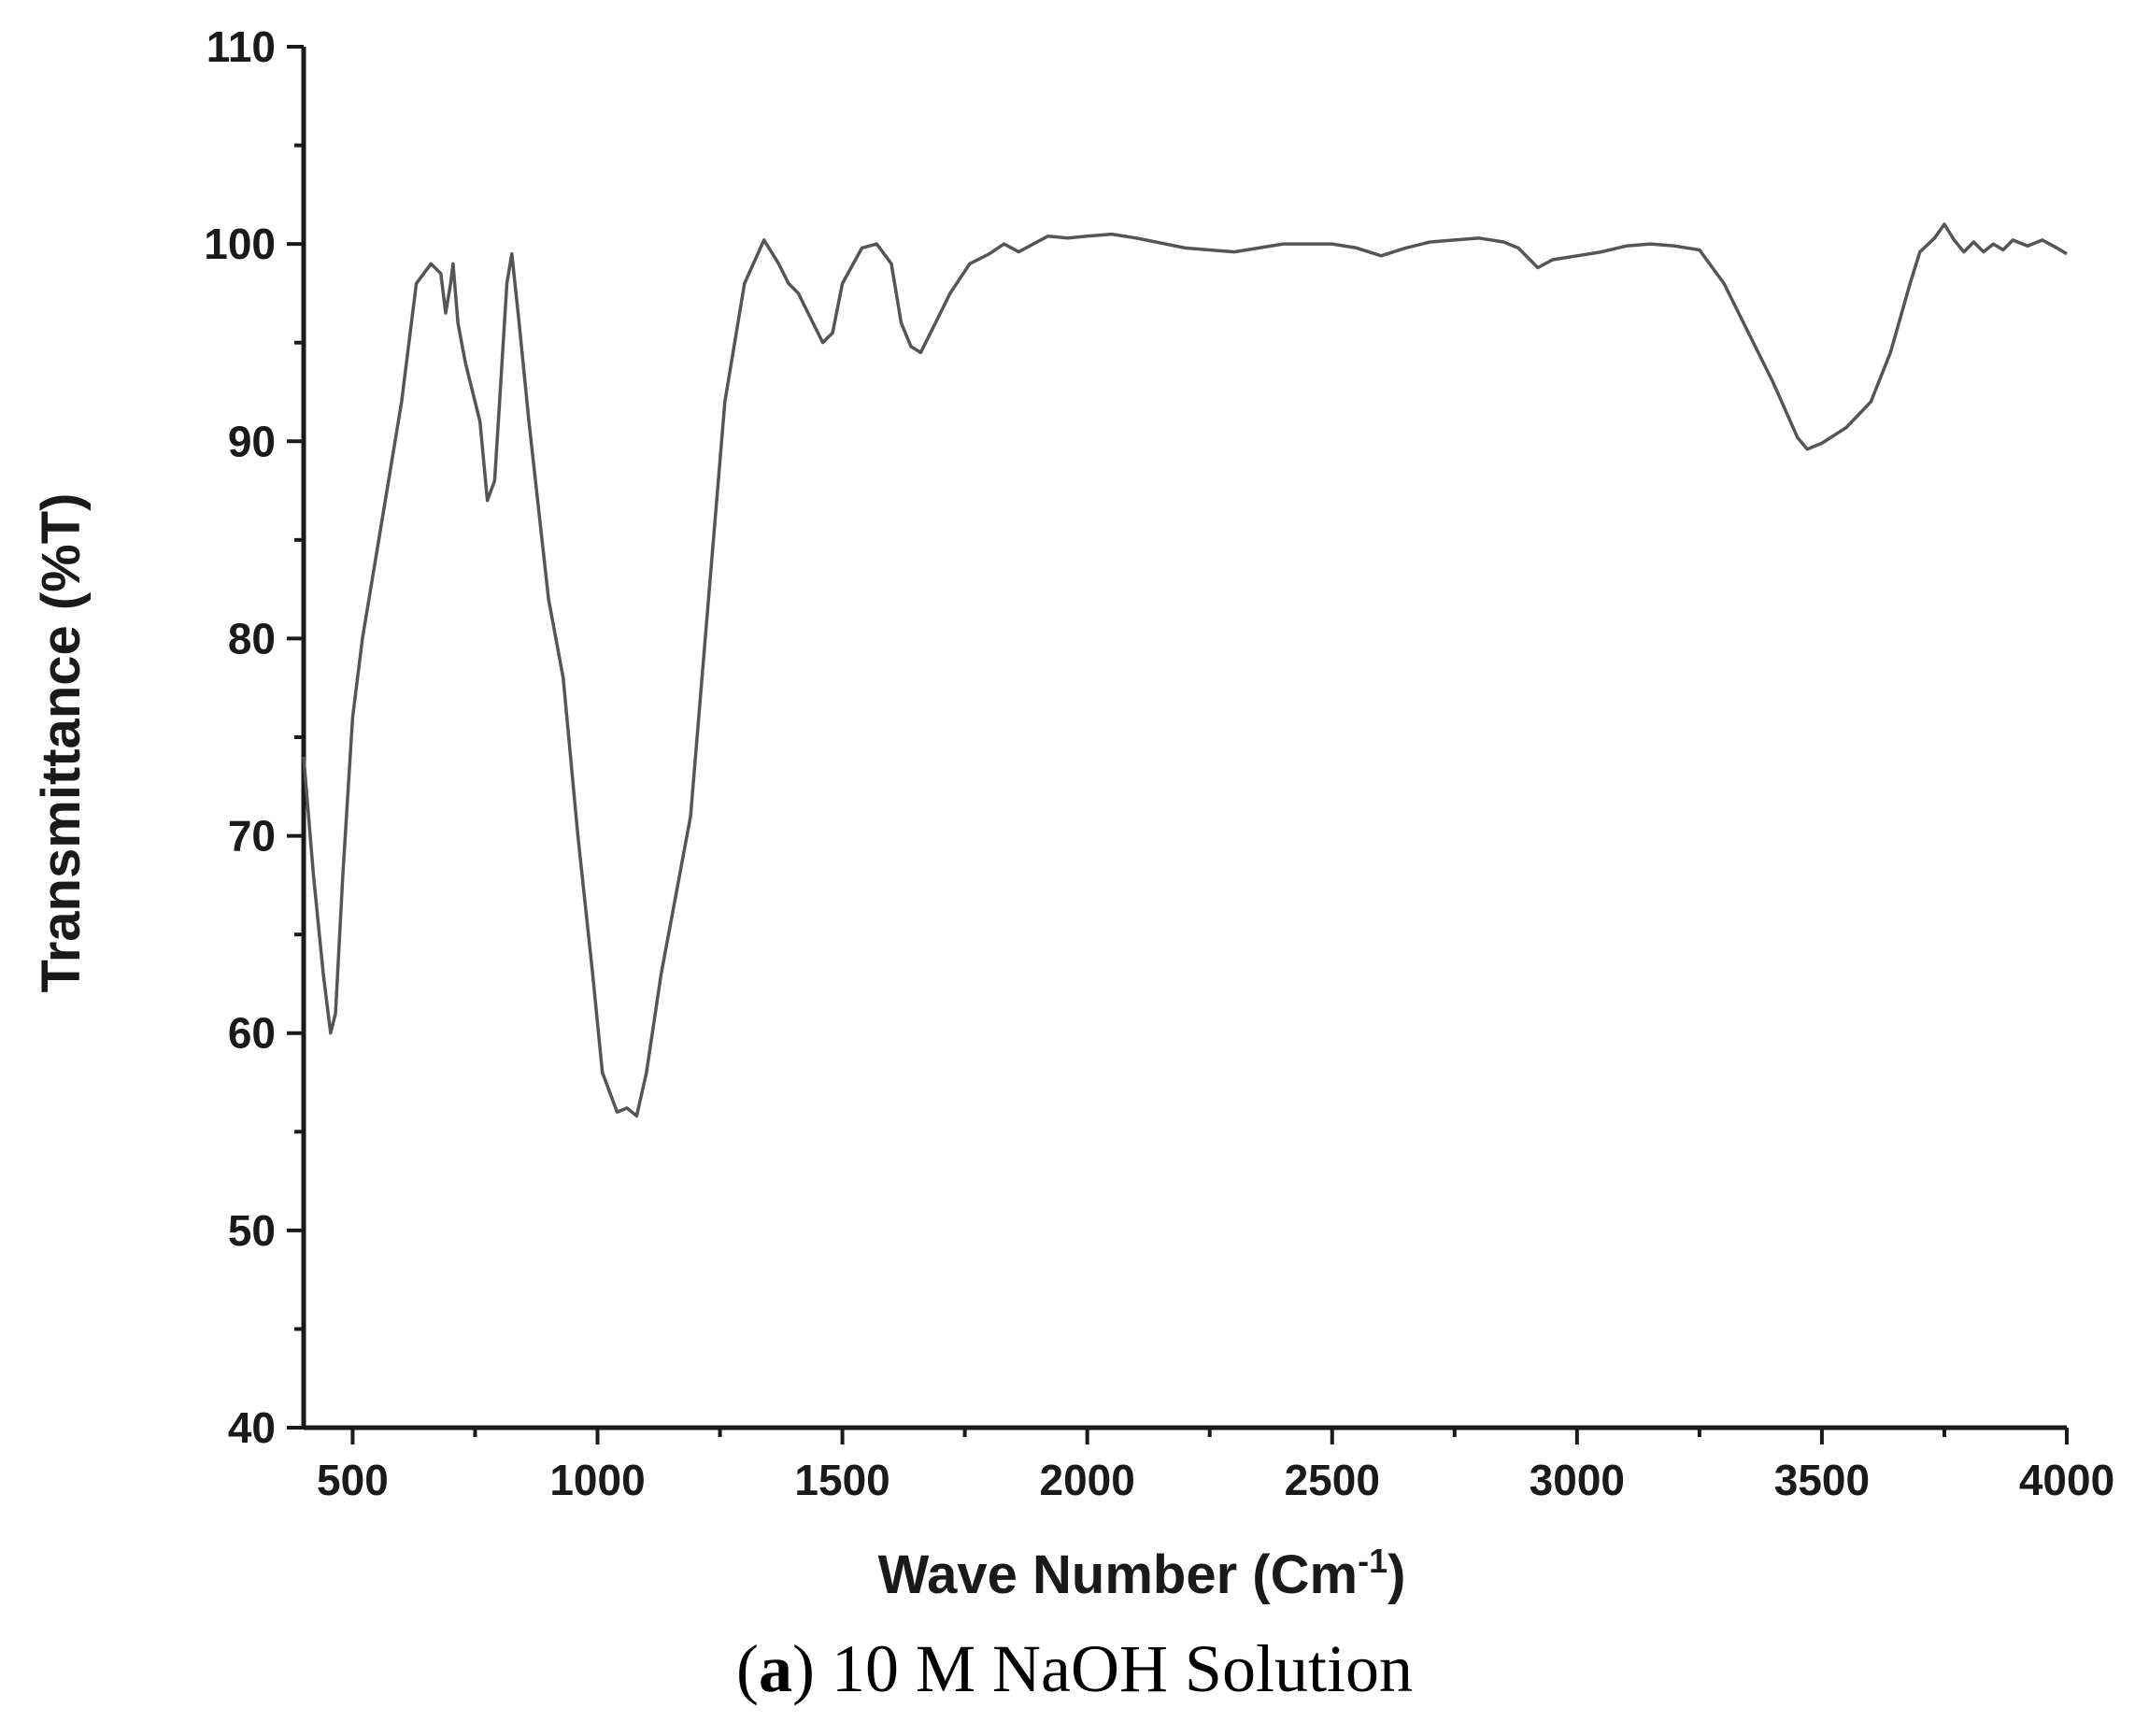 Image resolution: width=2149 pixels, height=1736 pixels. I want to click on caption-letter: a, so click(775, 1668).